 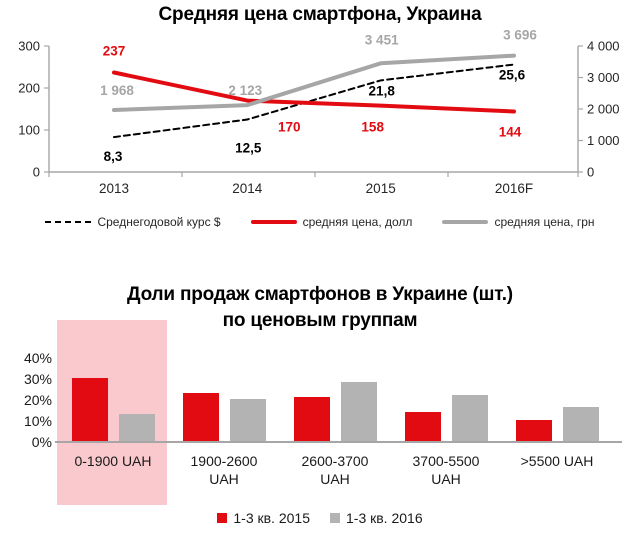 I want to click on x-axis-category-label: 2016F, so click(x=514, y=188).